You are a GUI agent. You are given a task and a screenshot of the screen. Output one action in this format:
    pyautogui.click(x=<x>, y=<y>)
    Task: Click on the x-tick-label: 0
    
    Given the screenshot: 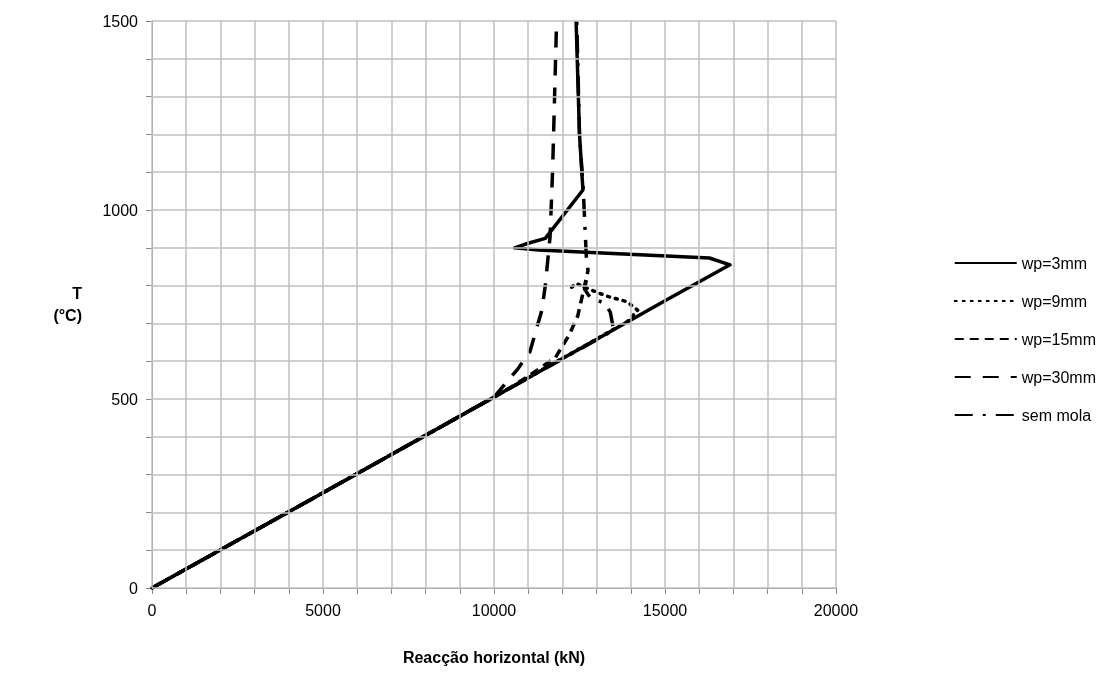 What is the action you would take?
    pyautogui.click(x=152, y=610)
    